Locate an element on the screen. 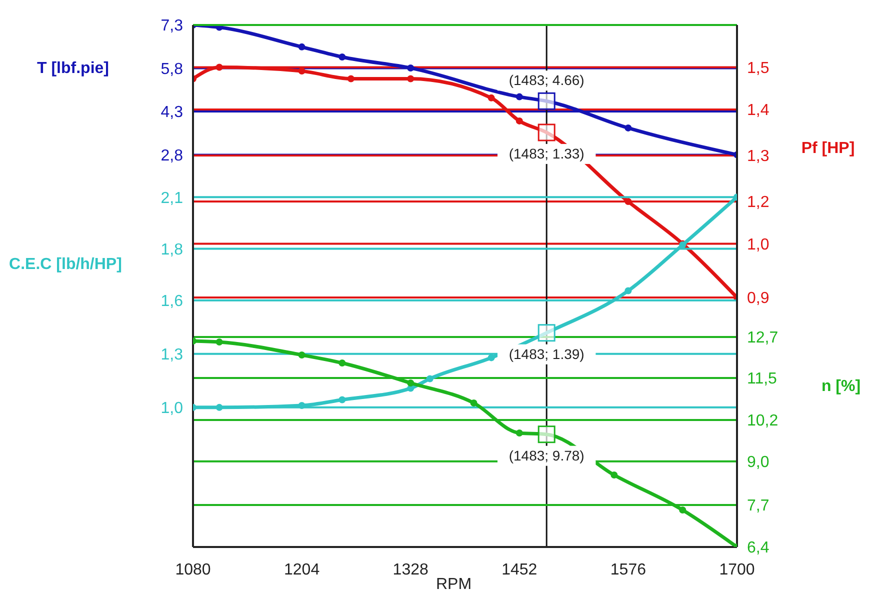  y2-tick-label: 0,9 is located at coordinates (758, 299).